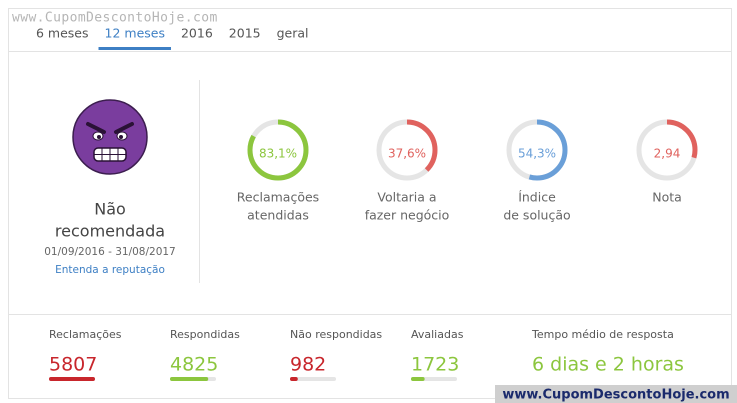 This screenshot has width=737, height=403. What do you see at coordinates (73, 365) in the screenshot?
I see `stat-value: 5807` at bounding box center [73, 365].